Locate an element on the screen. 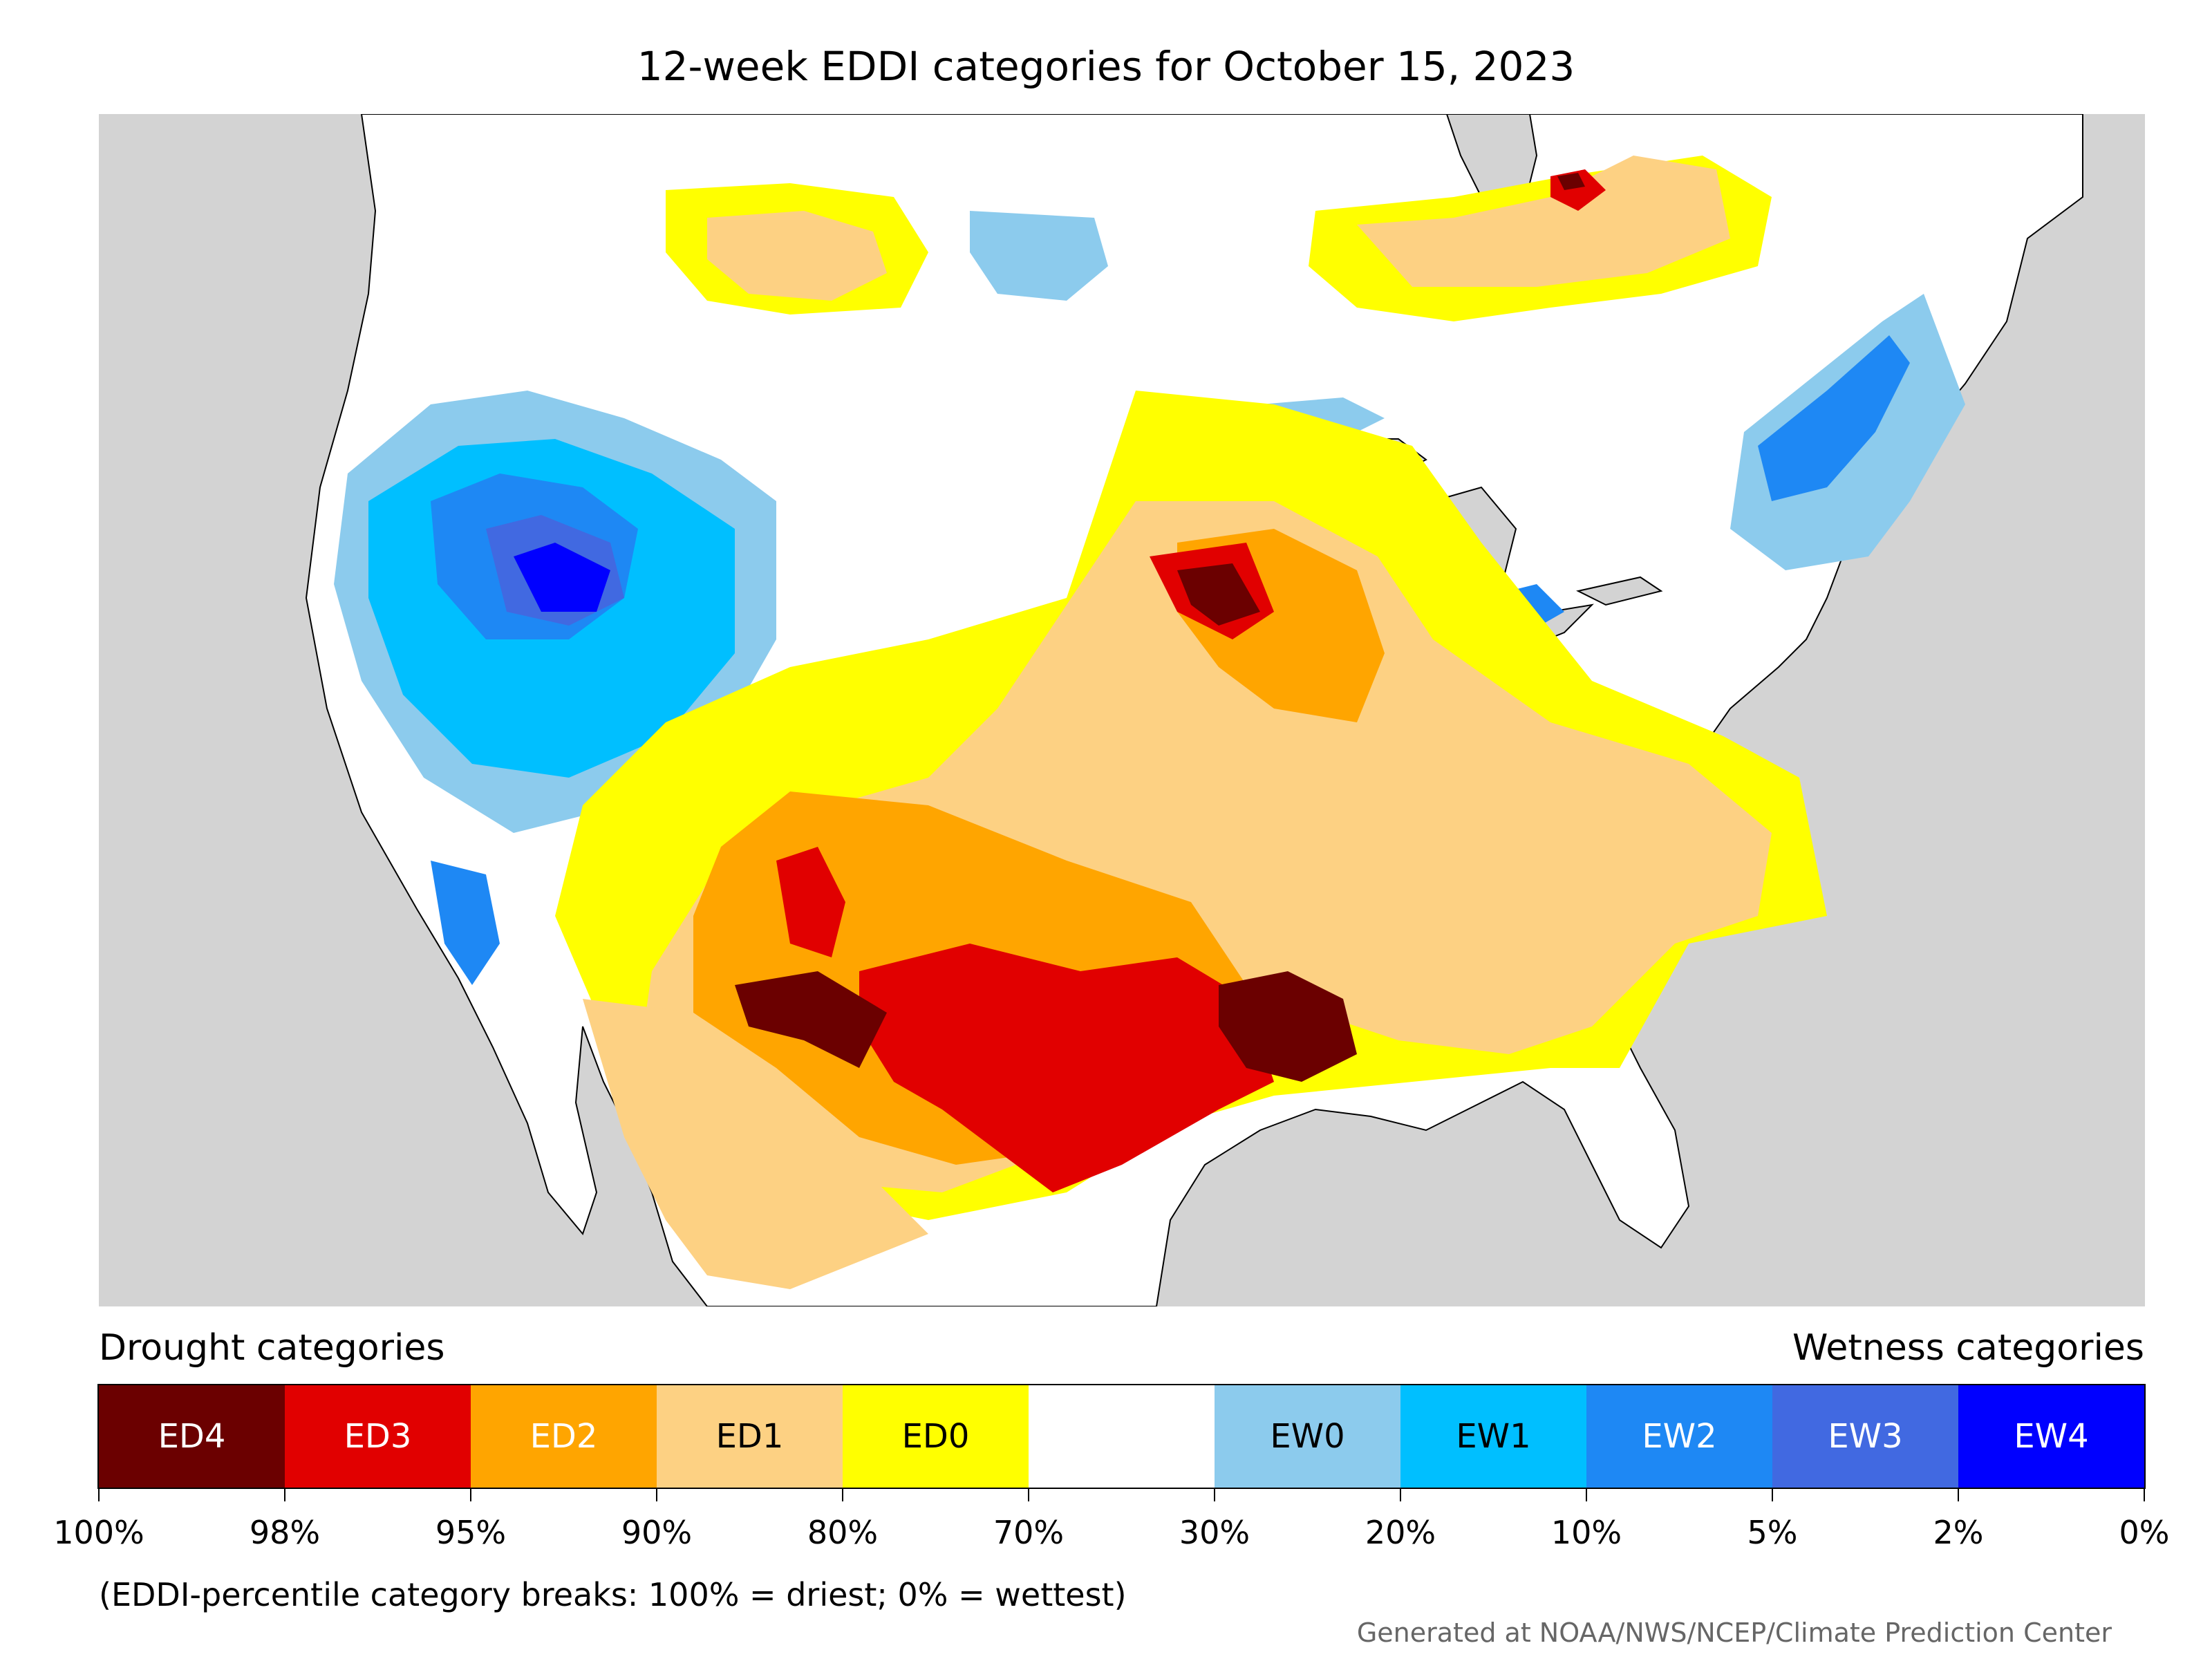 The width and height of the screenshot is (2212, 1659). region-ed1-arizona-sonora is located at coordinates (756, 1144).